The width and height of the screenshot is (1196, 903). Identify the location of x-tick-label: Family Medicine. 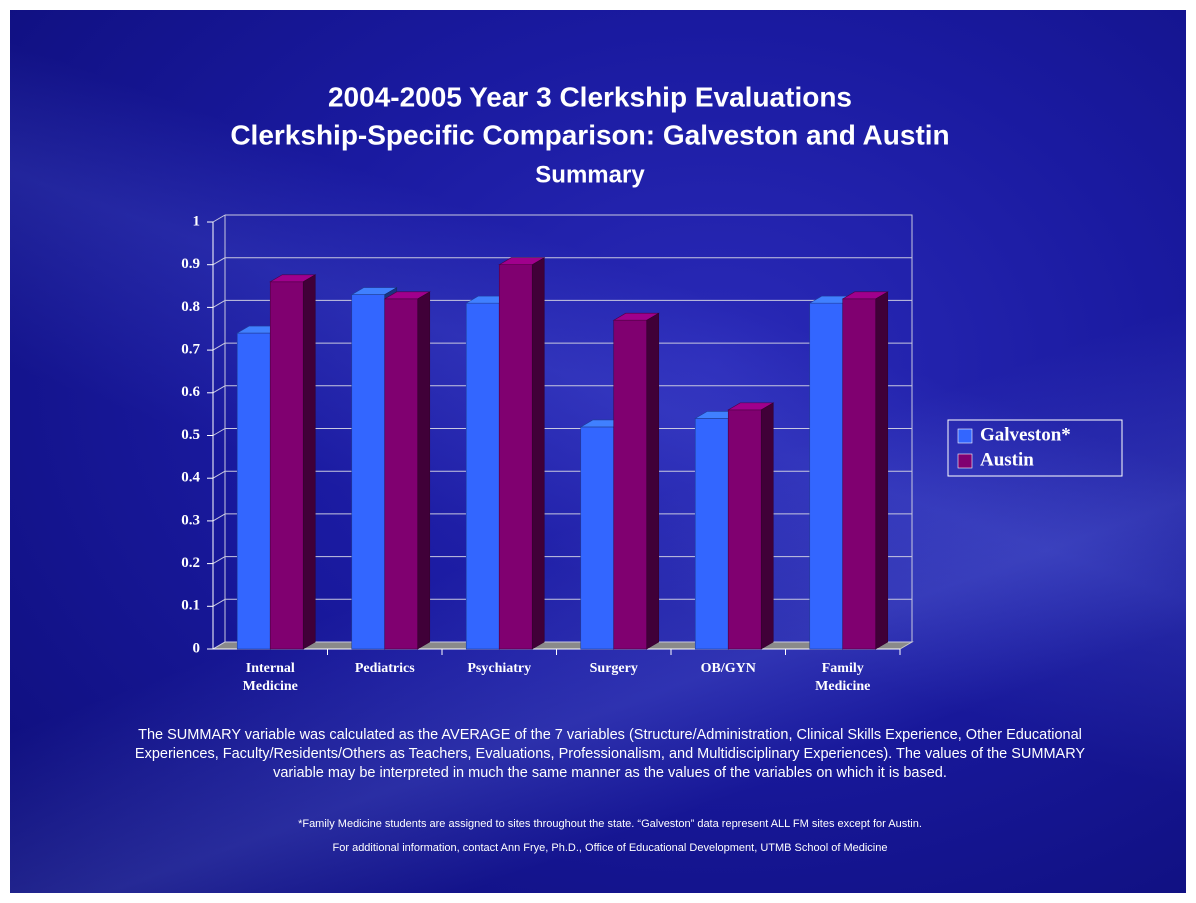
(843, 677).